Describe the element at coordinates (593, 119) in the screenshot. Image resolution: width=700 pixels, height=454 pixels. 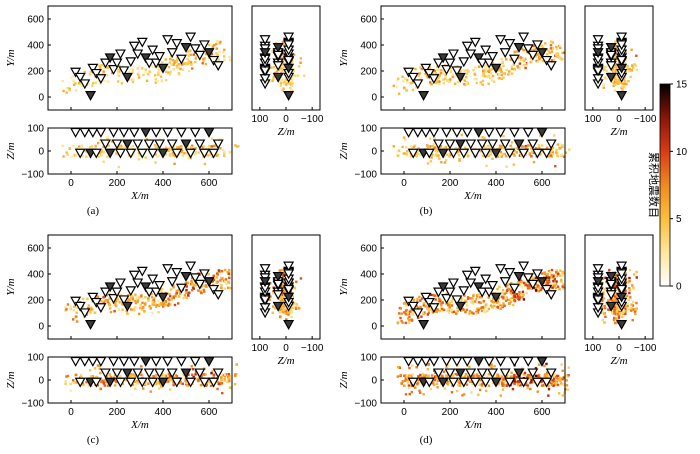
I see `z-tick-label: 100` at that location.